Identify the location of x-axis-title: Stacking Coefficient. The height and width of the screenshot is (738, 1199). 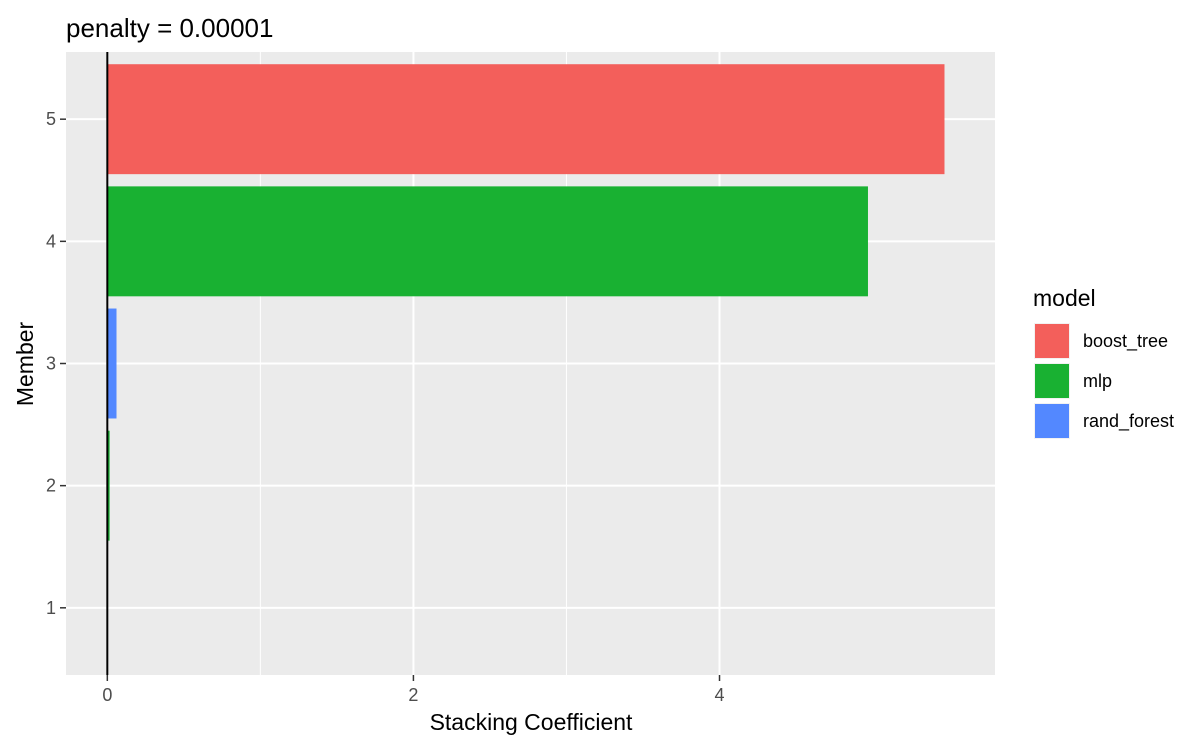
(531, 722).